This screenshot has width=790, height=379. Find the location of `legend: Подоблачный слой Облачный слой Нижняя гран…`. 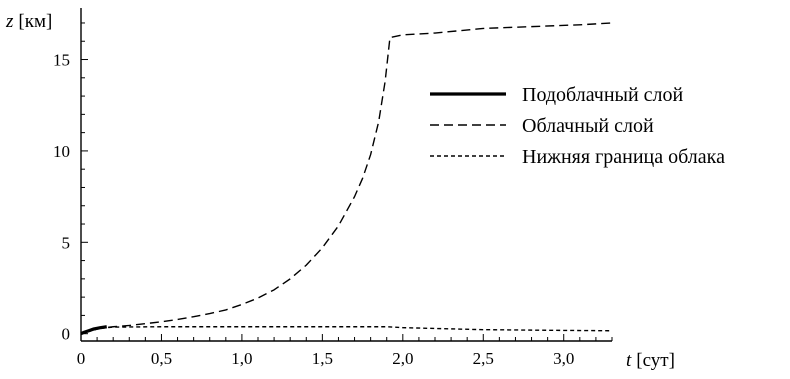

legend: Подоблачный слой Облачный слой Нижняя гран… is located at coordinates (577, 126).